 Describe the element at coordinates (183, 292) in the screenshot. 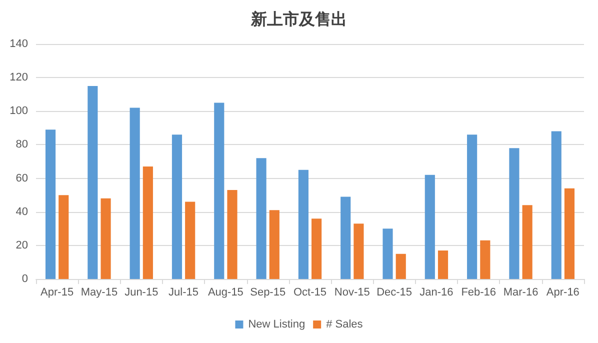

I see `x-tick-label: Jul-15` at that location.